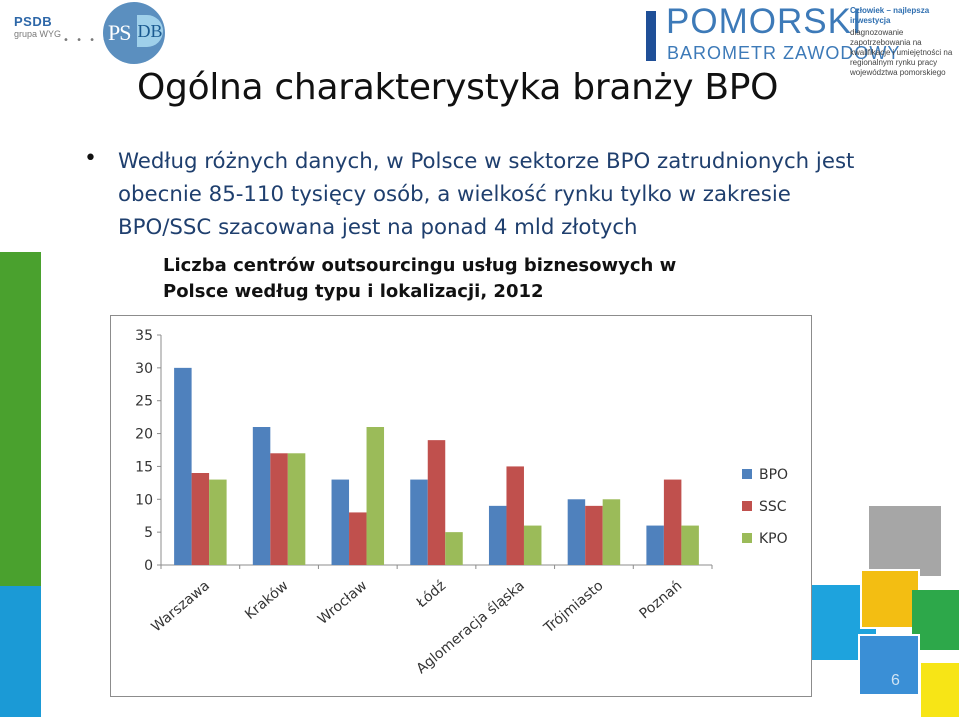 This screenshot has height=717, width=959. I want to click on dots-decoration: • • • • • •, so click(100, 40).